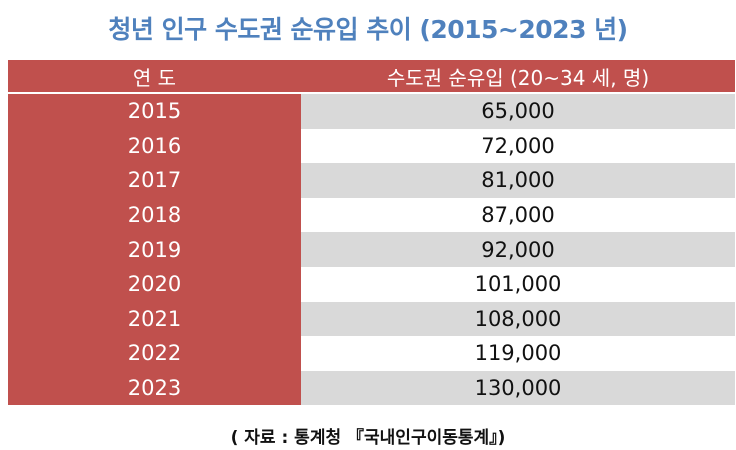 This screenshot has height=450, width=736. I want to click on table-row: 2022 119,000, so click(371, 353).